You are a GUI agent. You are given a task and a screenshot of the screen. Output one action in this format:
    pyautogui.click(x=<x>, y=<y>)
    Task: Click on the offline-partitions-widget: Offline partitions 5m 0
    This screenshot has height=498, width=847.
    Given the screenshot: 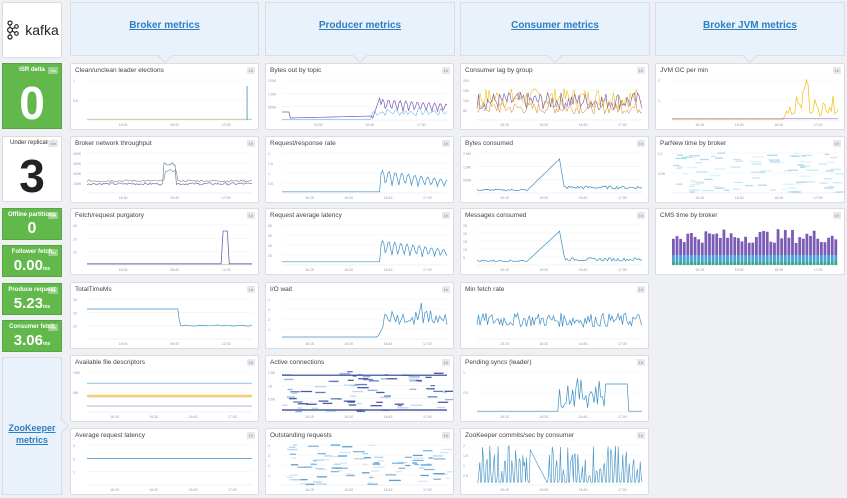 What is the action you would take?
    pyautogui.click(x=32, y=224)
    